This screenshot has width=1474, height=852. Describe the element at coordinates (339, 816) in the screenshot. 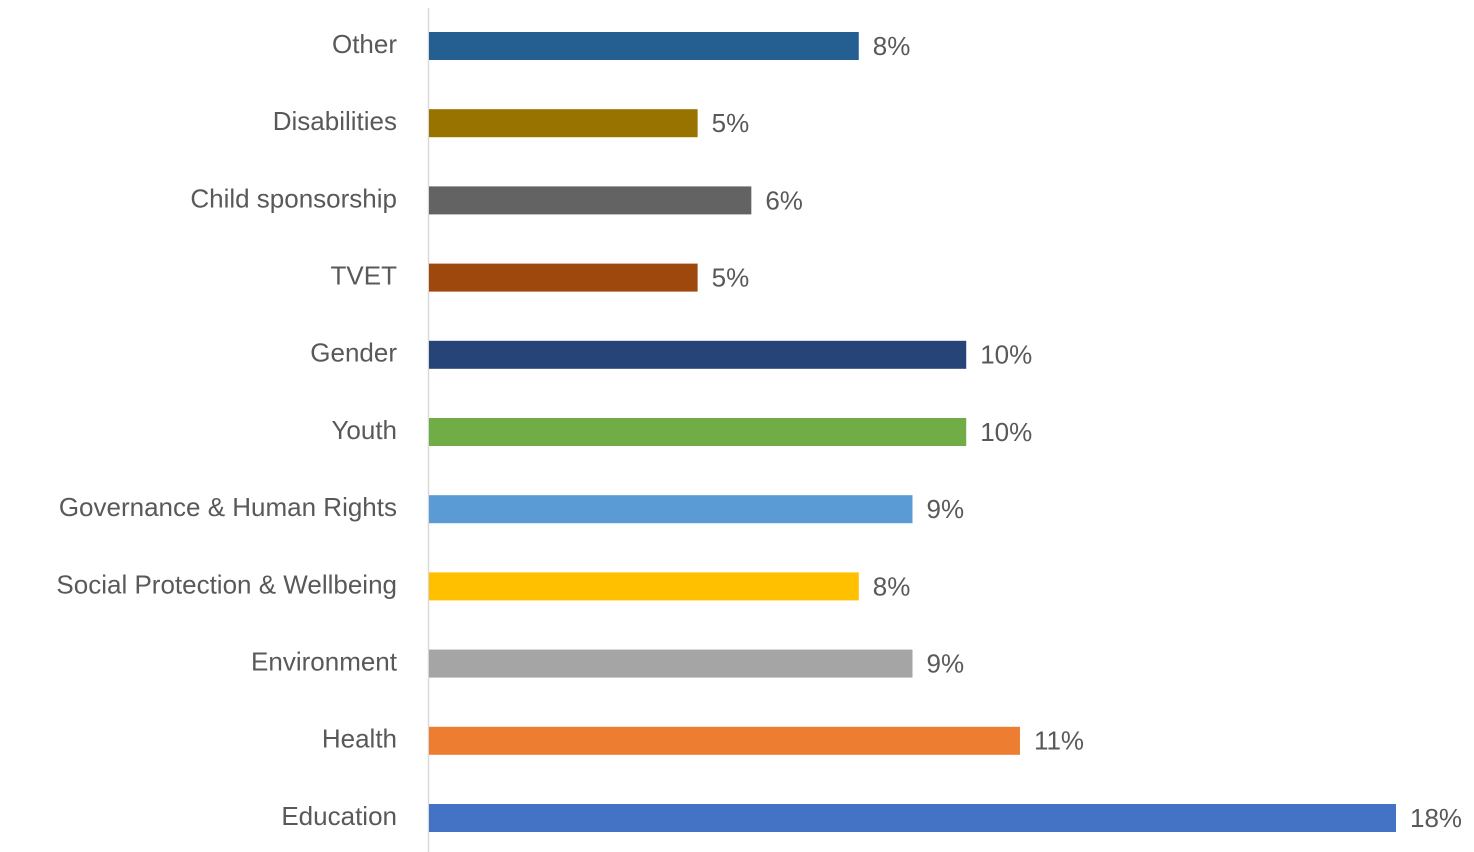

I see `category-label: Education` at that location.